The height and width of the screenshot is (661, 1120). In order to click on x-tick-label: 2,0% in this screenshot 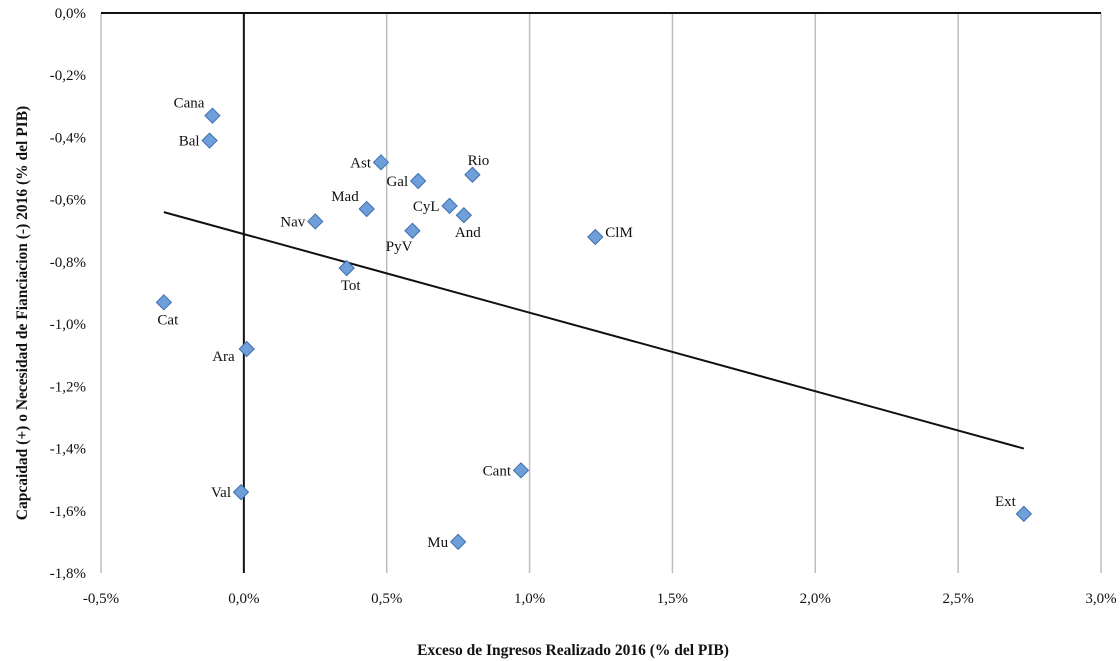, I will do `click(815, 599)`.